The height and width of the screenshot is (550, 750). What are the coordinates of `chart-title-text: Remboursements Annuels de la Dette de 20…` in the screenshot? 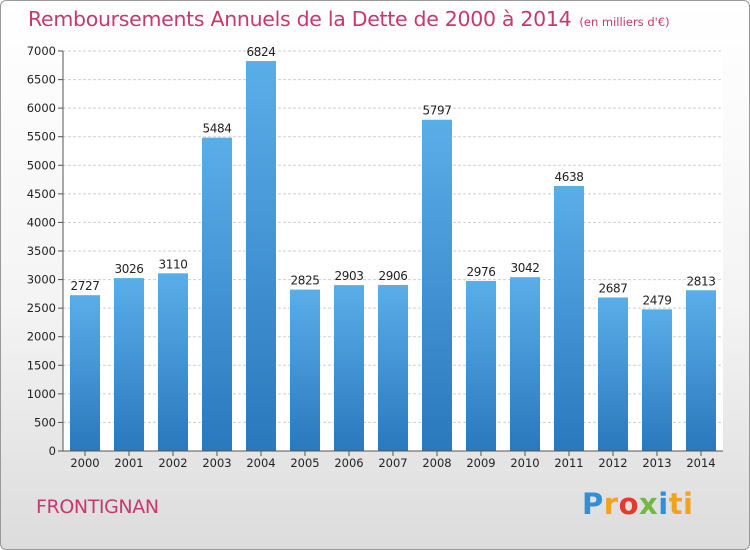 It's located at (300, 19).